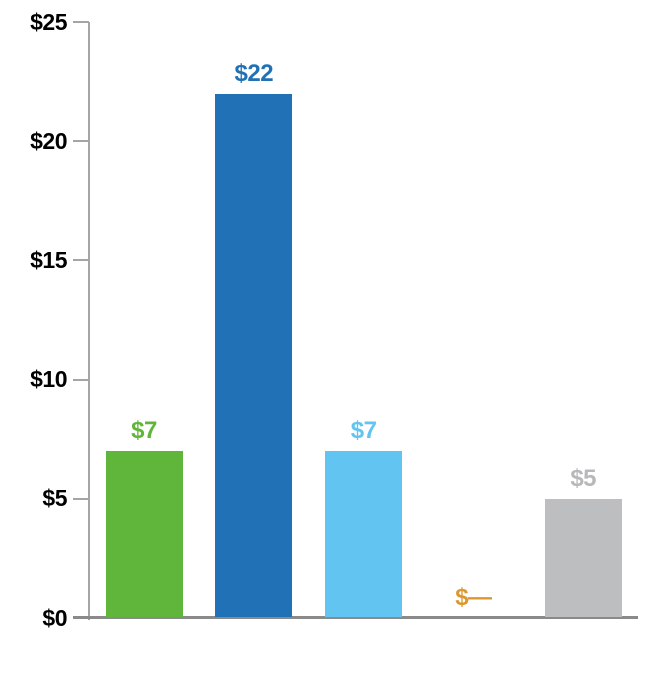  Describe the element at coordinates (254, 73) in the screenshot. I see `bar-value-label: $22` at that location.